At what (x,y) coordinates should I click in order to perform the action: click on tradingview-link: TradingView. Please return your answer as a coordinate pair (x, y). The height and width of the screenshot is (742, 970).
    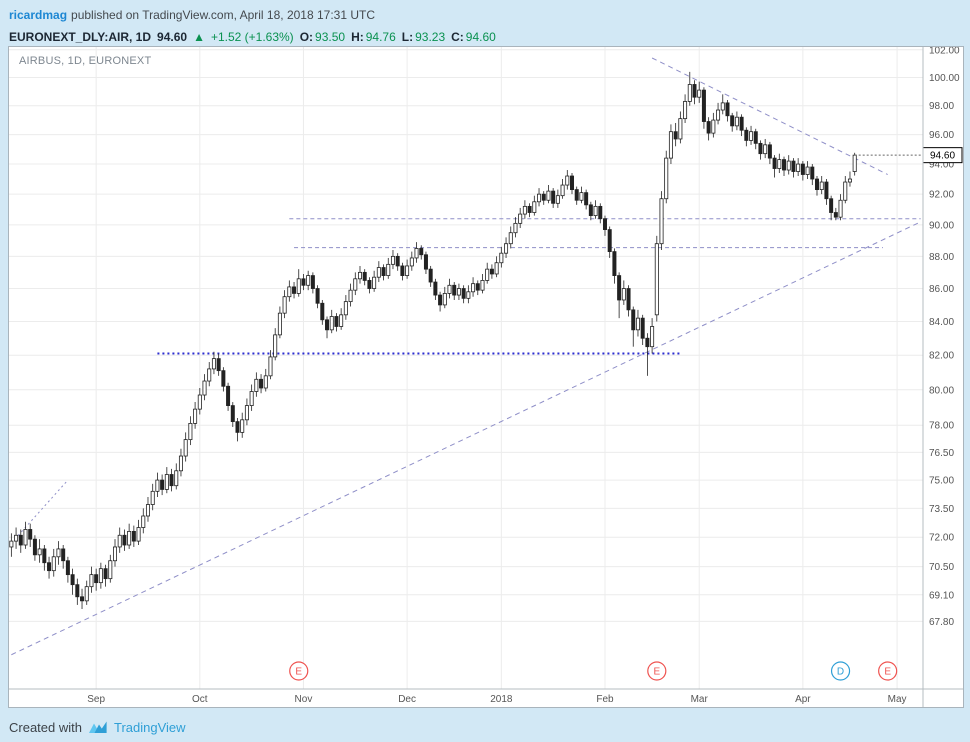
    Looking at the image, I should click on (149, 727).